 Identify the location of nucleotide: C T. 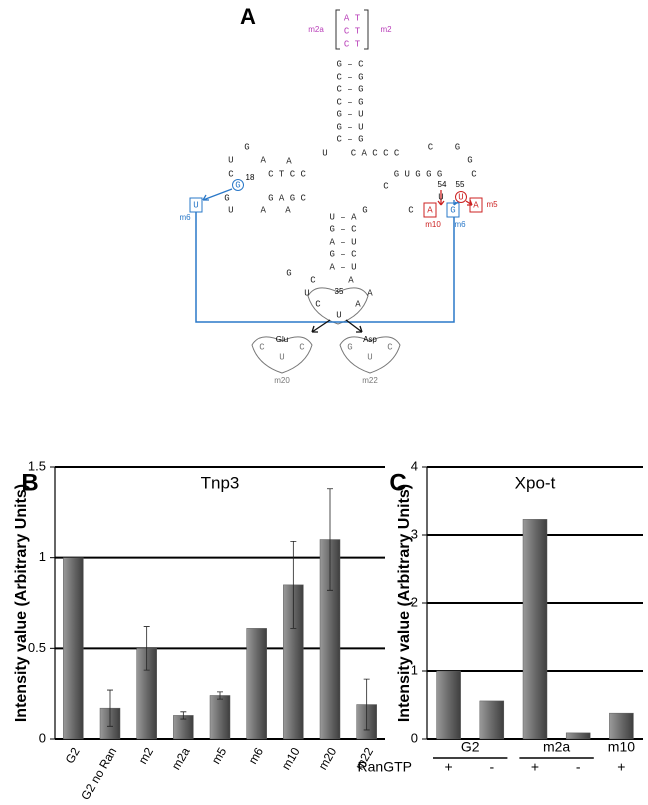
(352, 44).